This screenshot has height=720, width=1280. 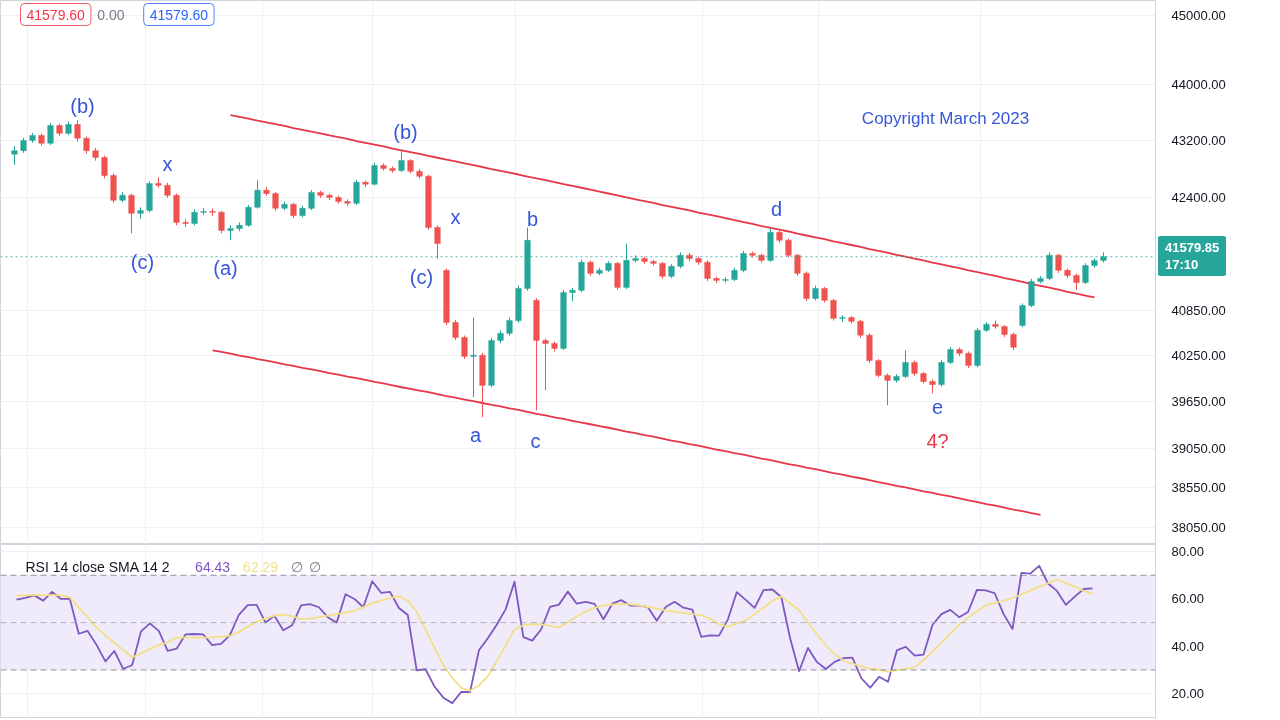 What do you see at coordinates (1198, 356) in the screenshot?
I see `y-tick-label: 40250.00` at bounding box center [1198, 356].